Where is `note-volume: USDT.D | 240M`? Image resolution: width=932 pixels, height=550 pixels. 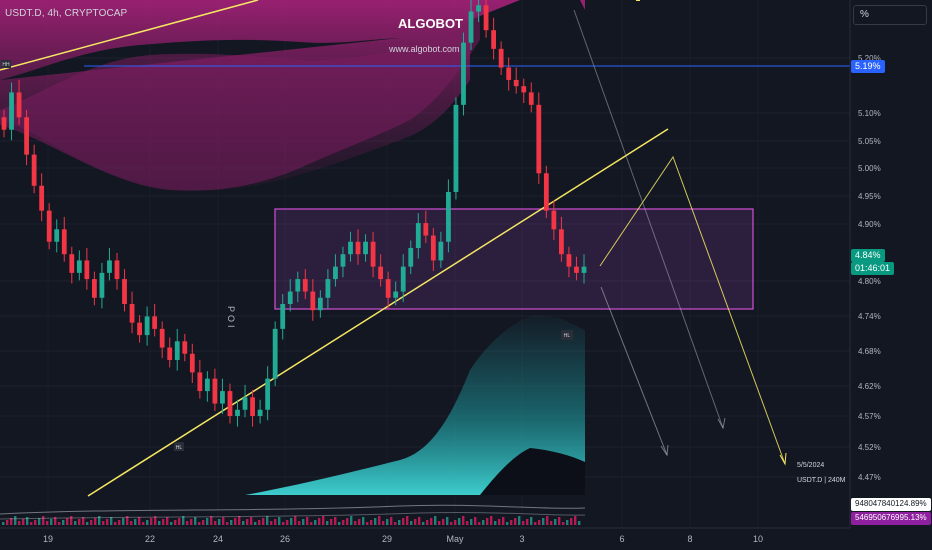 note-volume: USDT.D | 240M is located at coordinates (821, 480).